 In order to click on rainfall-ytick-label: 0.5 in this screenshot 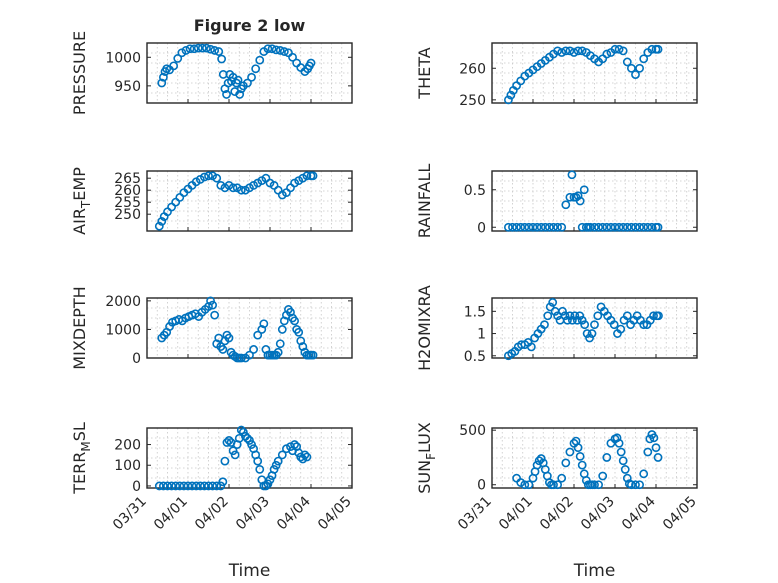, I will do `click(475, 191)`.